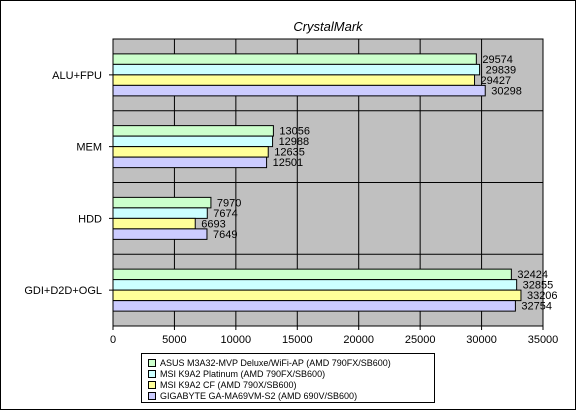 This screenshot has height=410, width=576. What do you see at coordinates (538, 286) in the screenshot?
I see `bar-value-label: 32855` at bounding box center [538, 286].